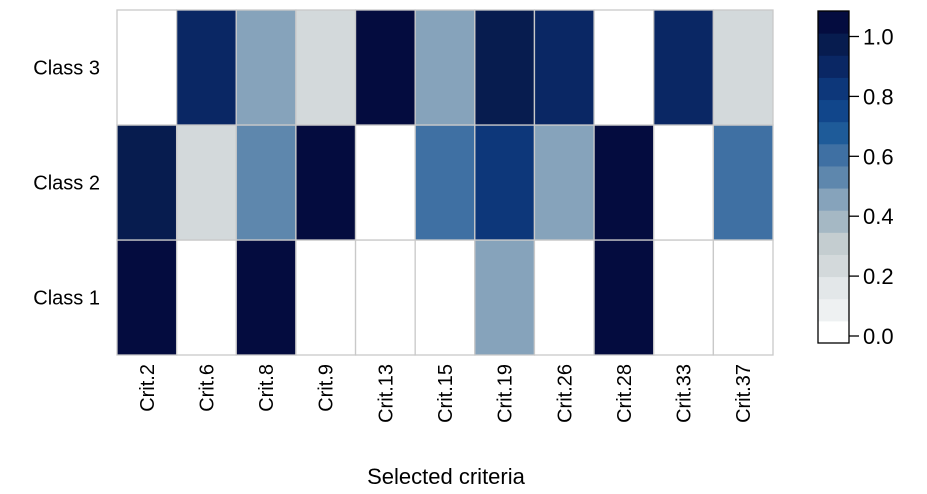 The width and height of the screenshot is (927, 494). What do you see at coordinates (506, 393) in the screenshot?
I see `column-label: Crit.19` at bounding box center [506, 393].